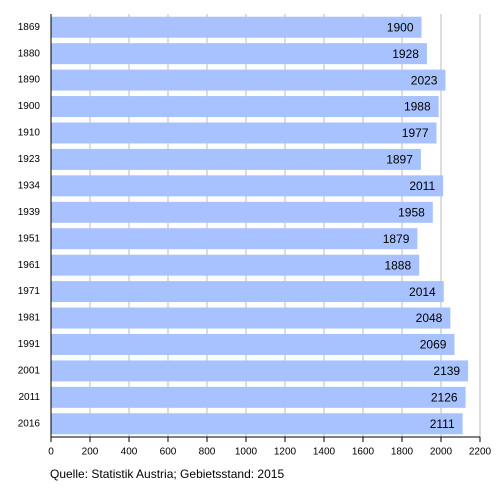 This screenshot has height=494, width=500. Describe the element at coordinates (29, 27) in the screenshot. I see `y-tick-label: 1869` at that location.